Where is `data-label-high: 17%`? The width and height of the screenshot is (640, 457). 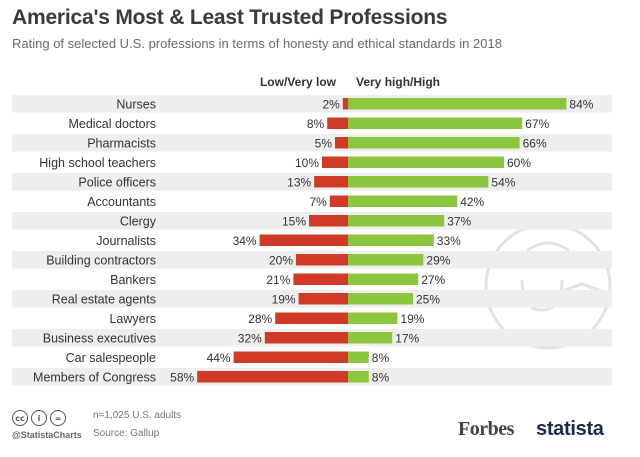 data-label-high: 17% is located at coordinates (407, 338).